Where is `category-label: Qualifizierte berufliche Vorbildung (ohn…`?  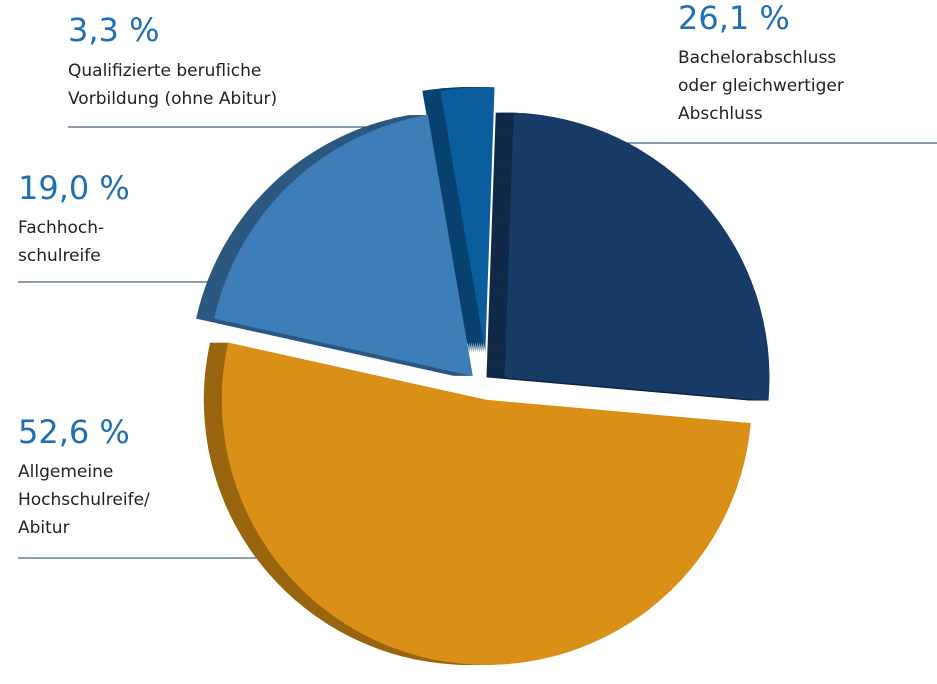 category-label: Qualifizierte berufliche Vorbildung (ohn… is located at coordinates (173, 85).